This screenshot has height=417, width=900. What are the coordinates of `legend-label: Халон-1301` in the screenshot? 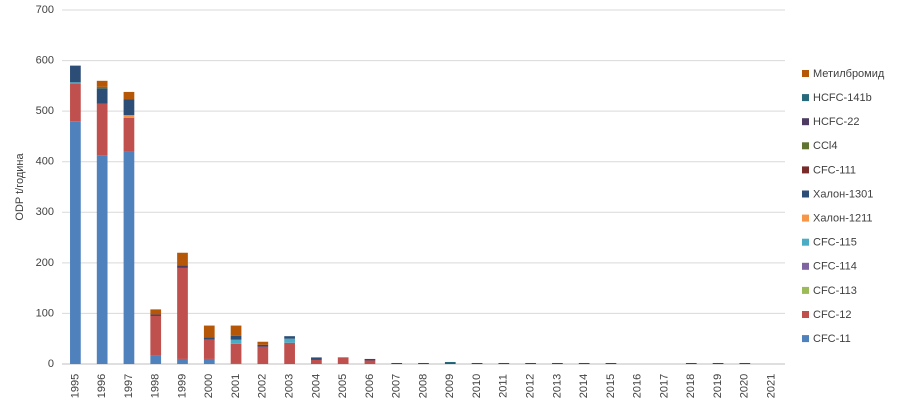 It's located at (843, 194).